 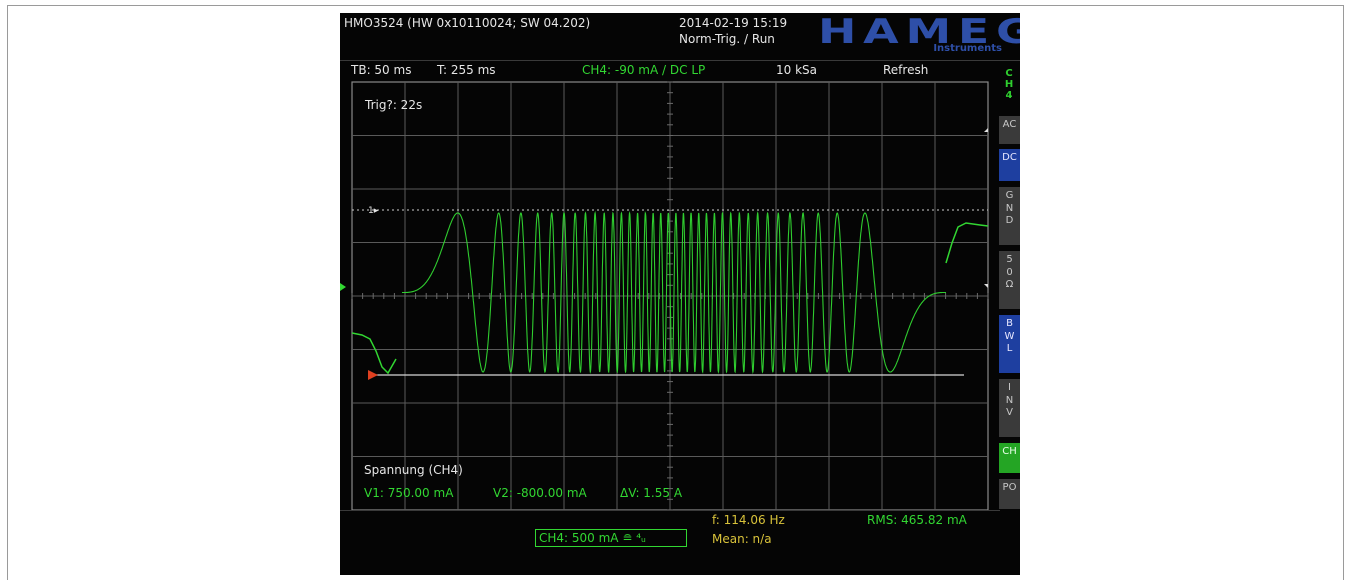 What do you see at coordinates (374, 353) in the screenshot?
I see `waveform-lead-in` at bounding box center [374, 353].